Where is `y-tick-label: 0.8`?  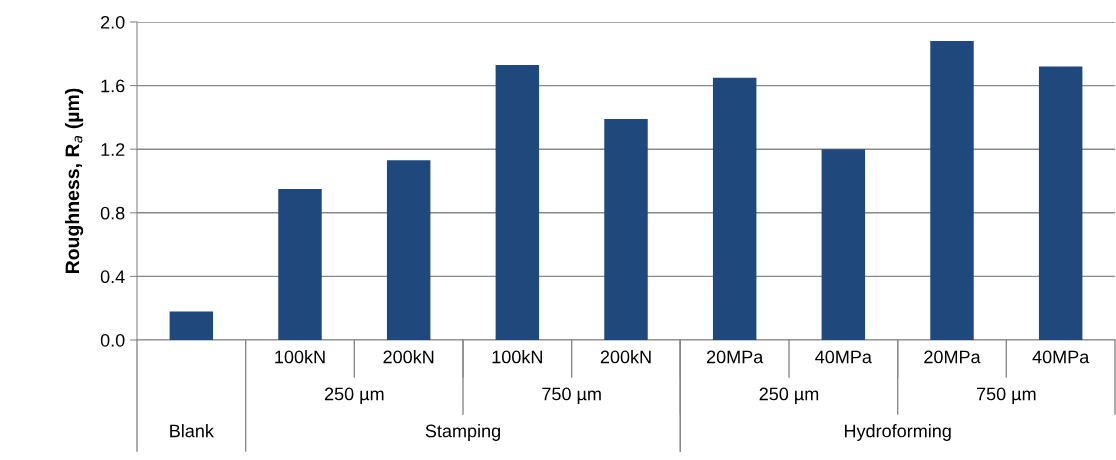
y-tick-label: 0.8 is located at coordinates (112, 213).